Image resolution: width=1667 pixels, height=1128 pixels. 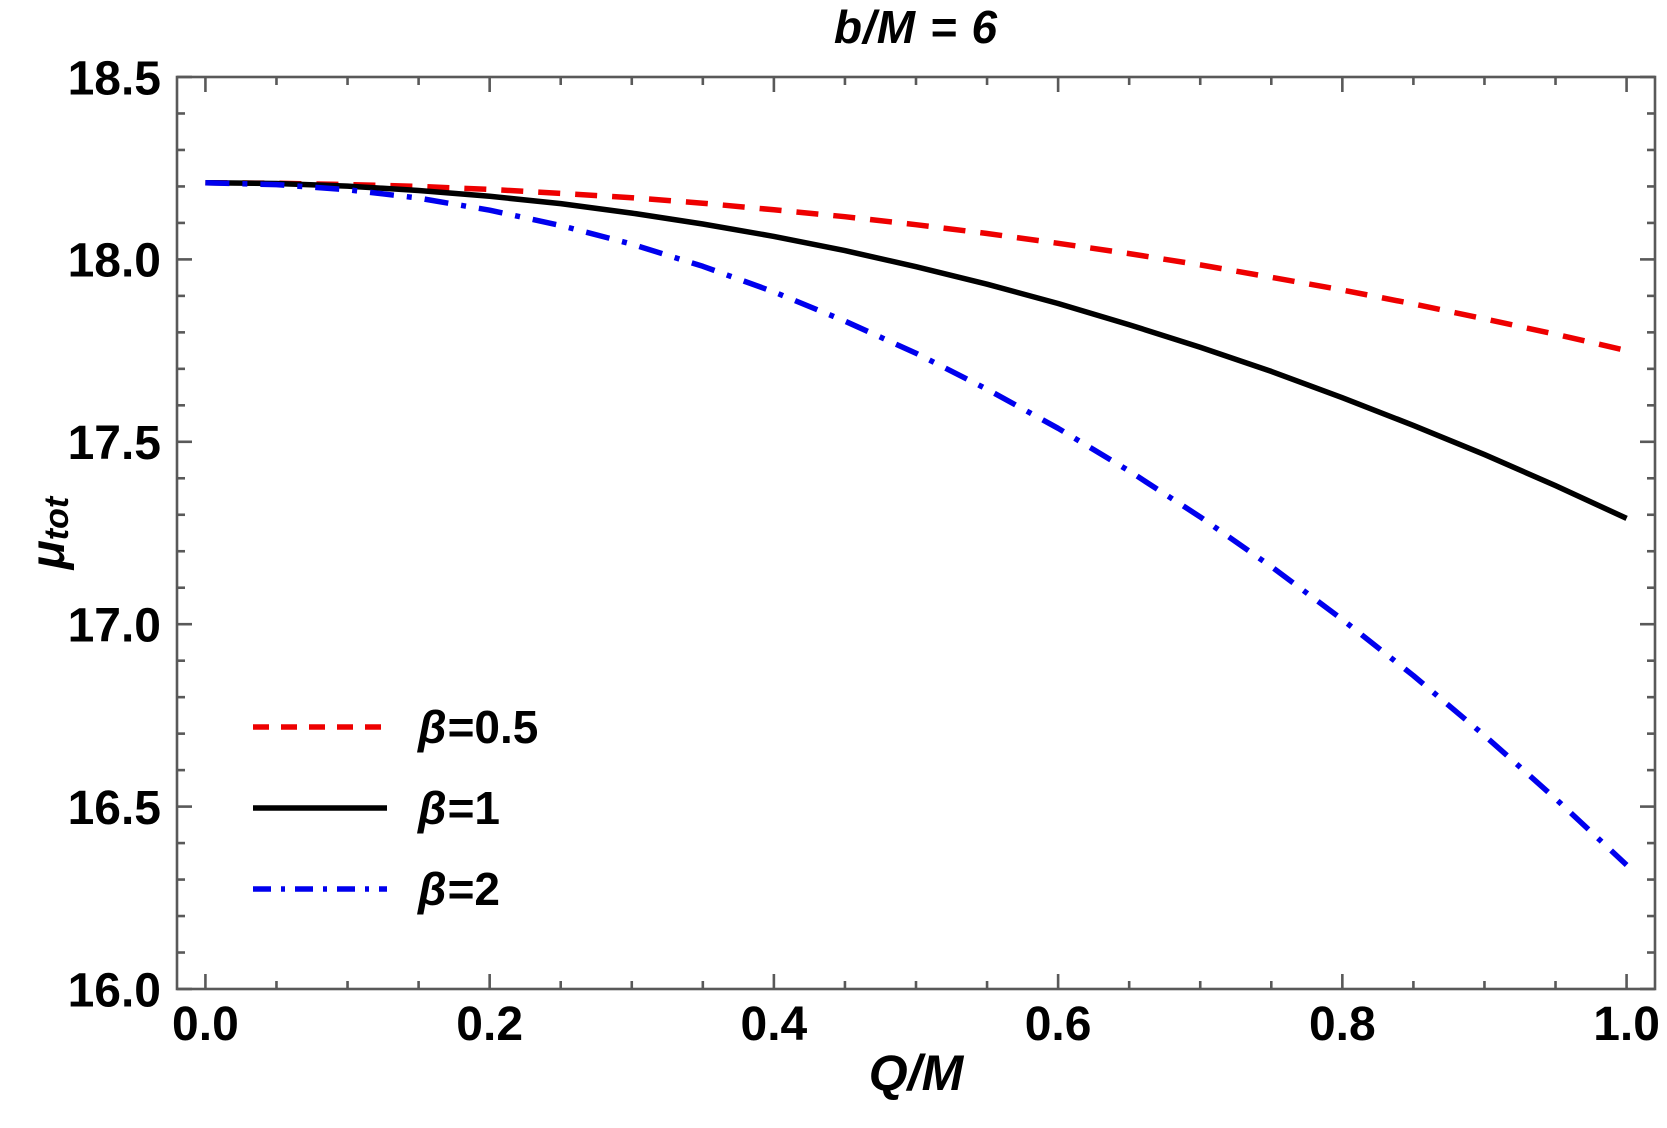 What do you see at coordinates (459, 807) in the screenshot?
I see `legend-label: β=1` at bounding box center [459, 807].